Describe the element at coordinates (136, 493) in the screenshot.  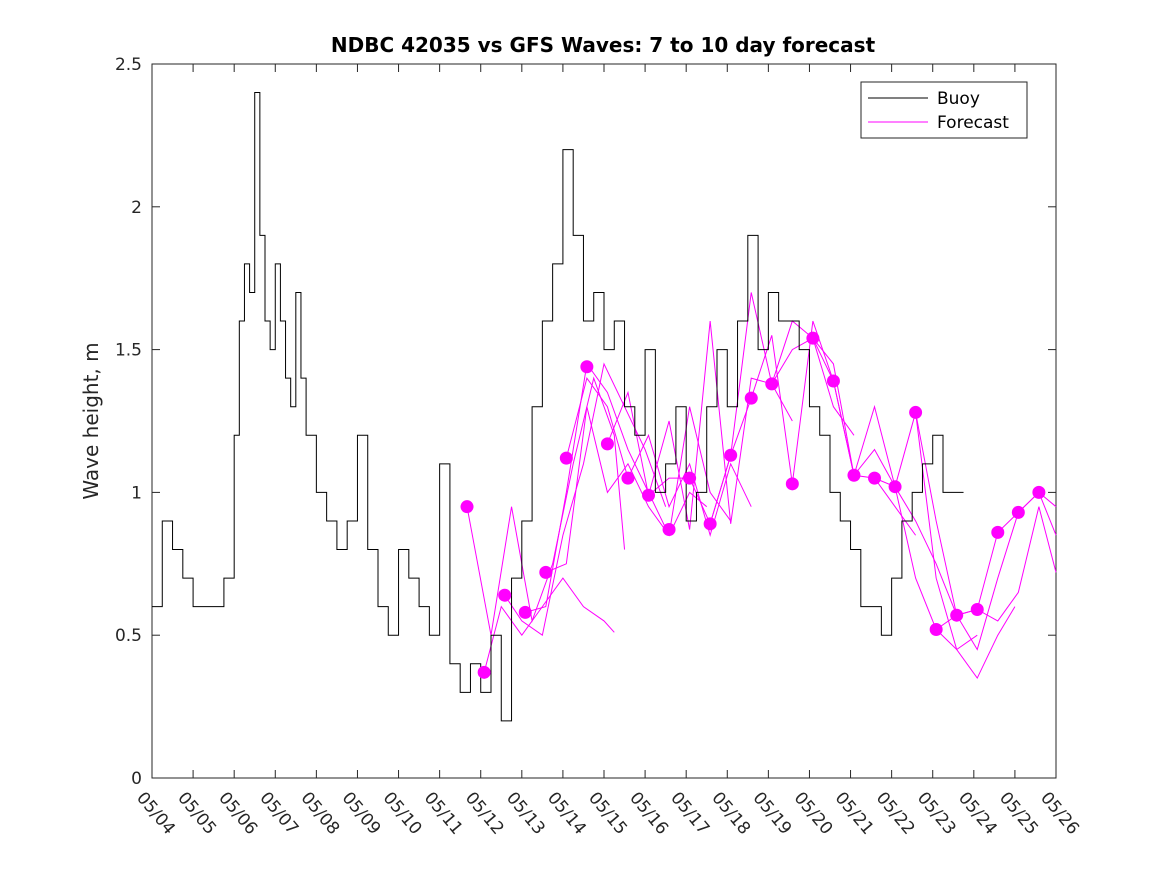
I see `y-tick-label: 1` at that location.